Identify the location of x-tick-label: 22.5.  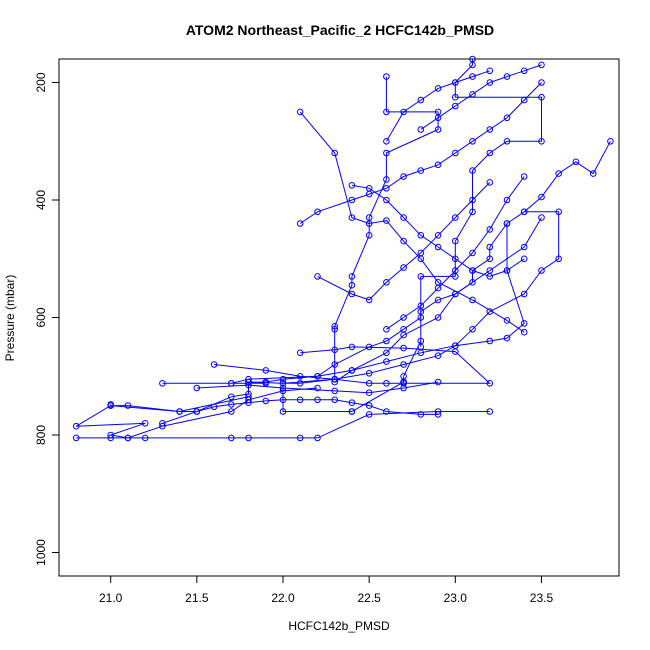
(369, 598).